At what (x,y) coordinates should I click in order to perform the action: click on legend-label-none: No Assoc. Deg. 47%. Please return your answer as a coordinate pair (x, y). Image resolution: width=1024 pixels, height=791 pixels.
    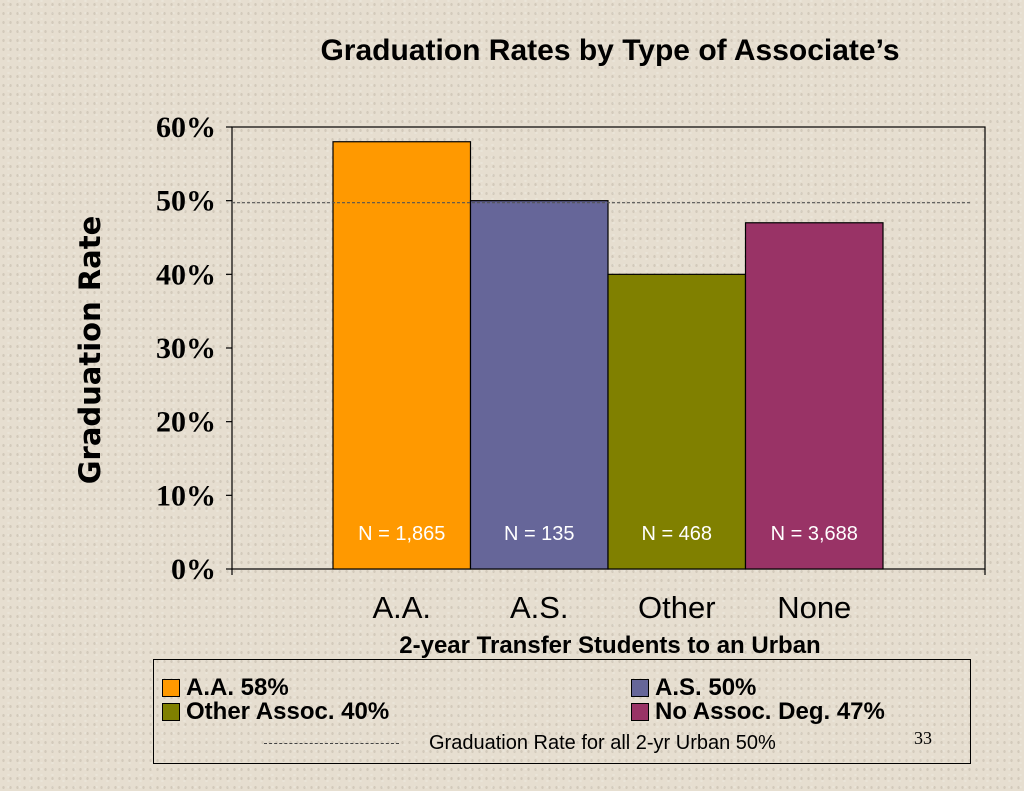
    Looking at the image, I should click on (770, 711).